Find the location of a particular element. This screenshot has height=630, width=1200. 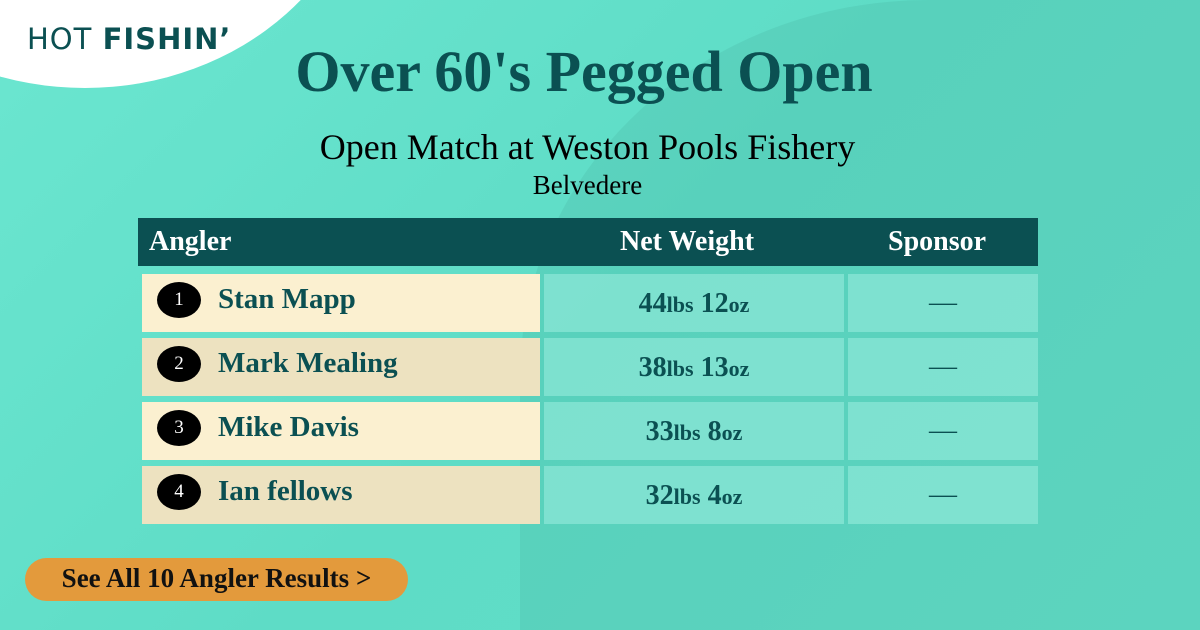

table-row: 2 Mark Mealing 38lbs 13oz — is located at coordinates (588, 367).